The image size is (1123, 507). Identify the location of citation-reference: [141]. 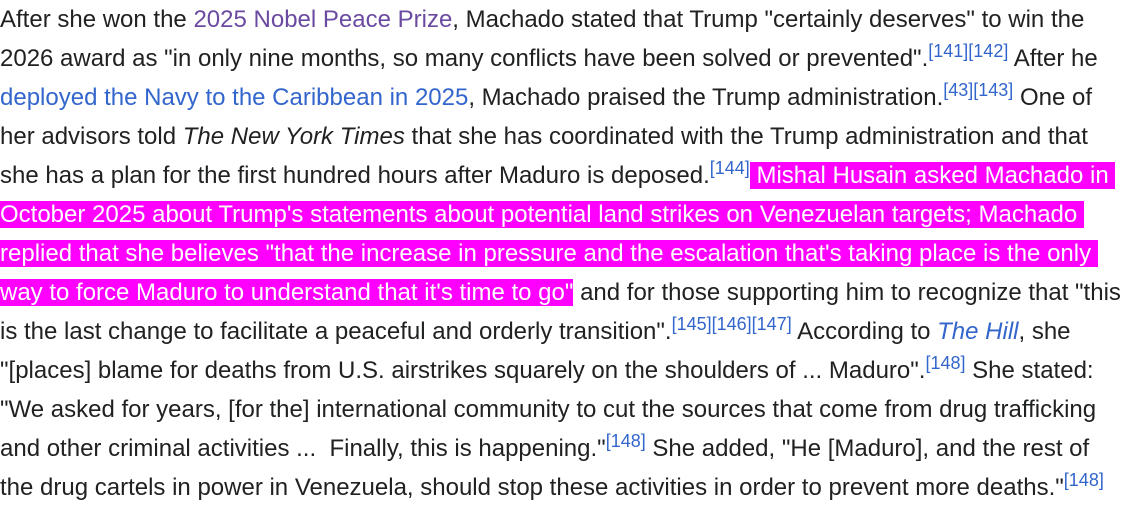
(948, 51).